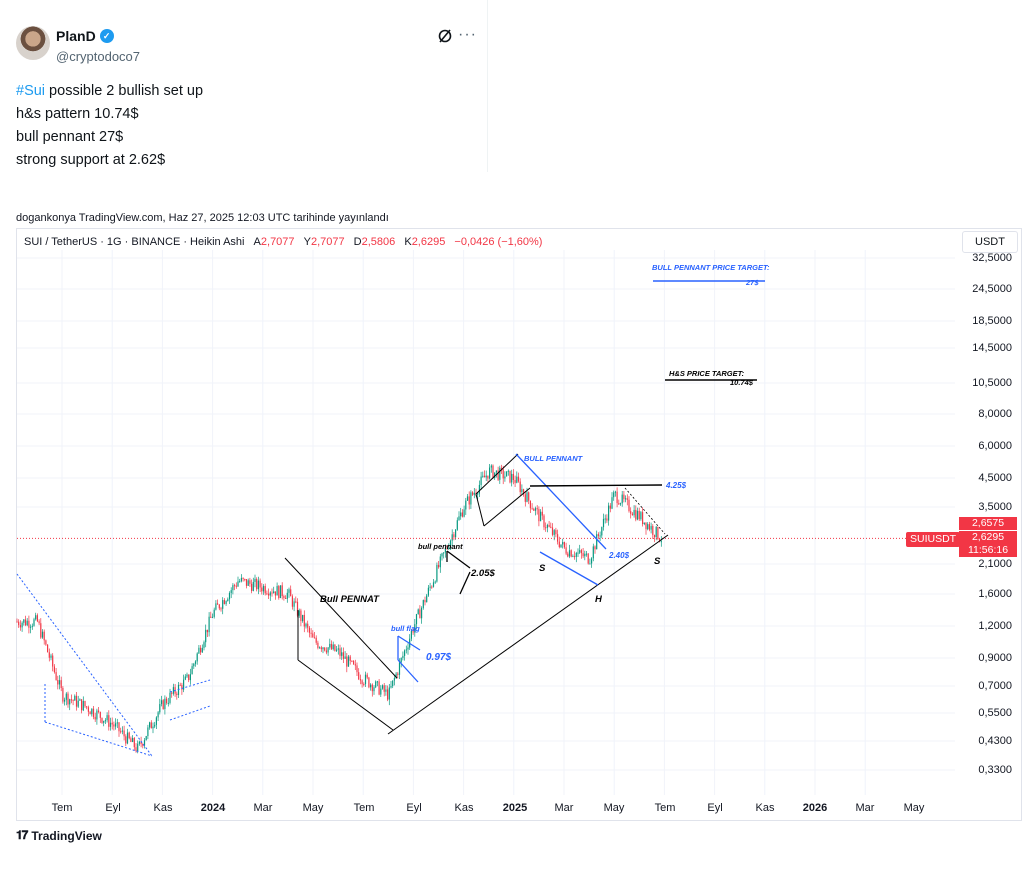 The width and height of the screenshot is (1024, 875). Describe the element at coordinates (33, 43) in the screenshot. I see `avatar` at that location.